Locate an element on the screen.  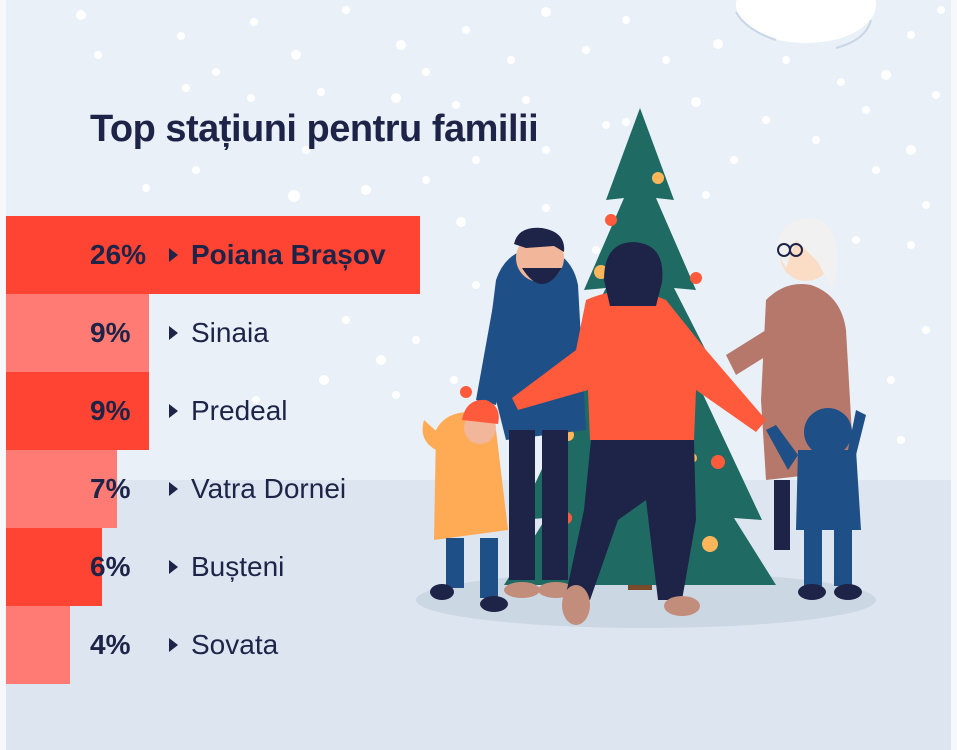
category-label: Bușteni is located at coordinates (238, 566).